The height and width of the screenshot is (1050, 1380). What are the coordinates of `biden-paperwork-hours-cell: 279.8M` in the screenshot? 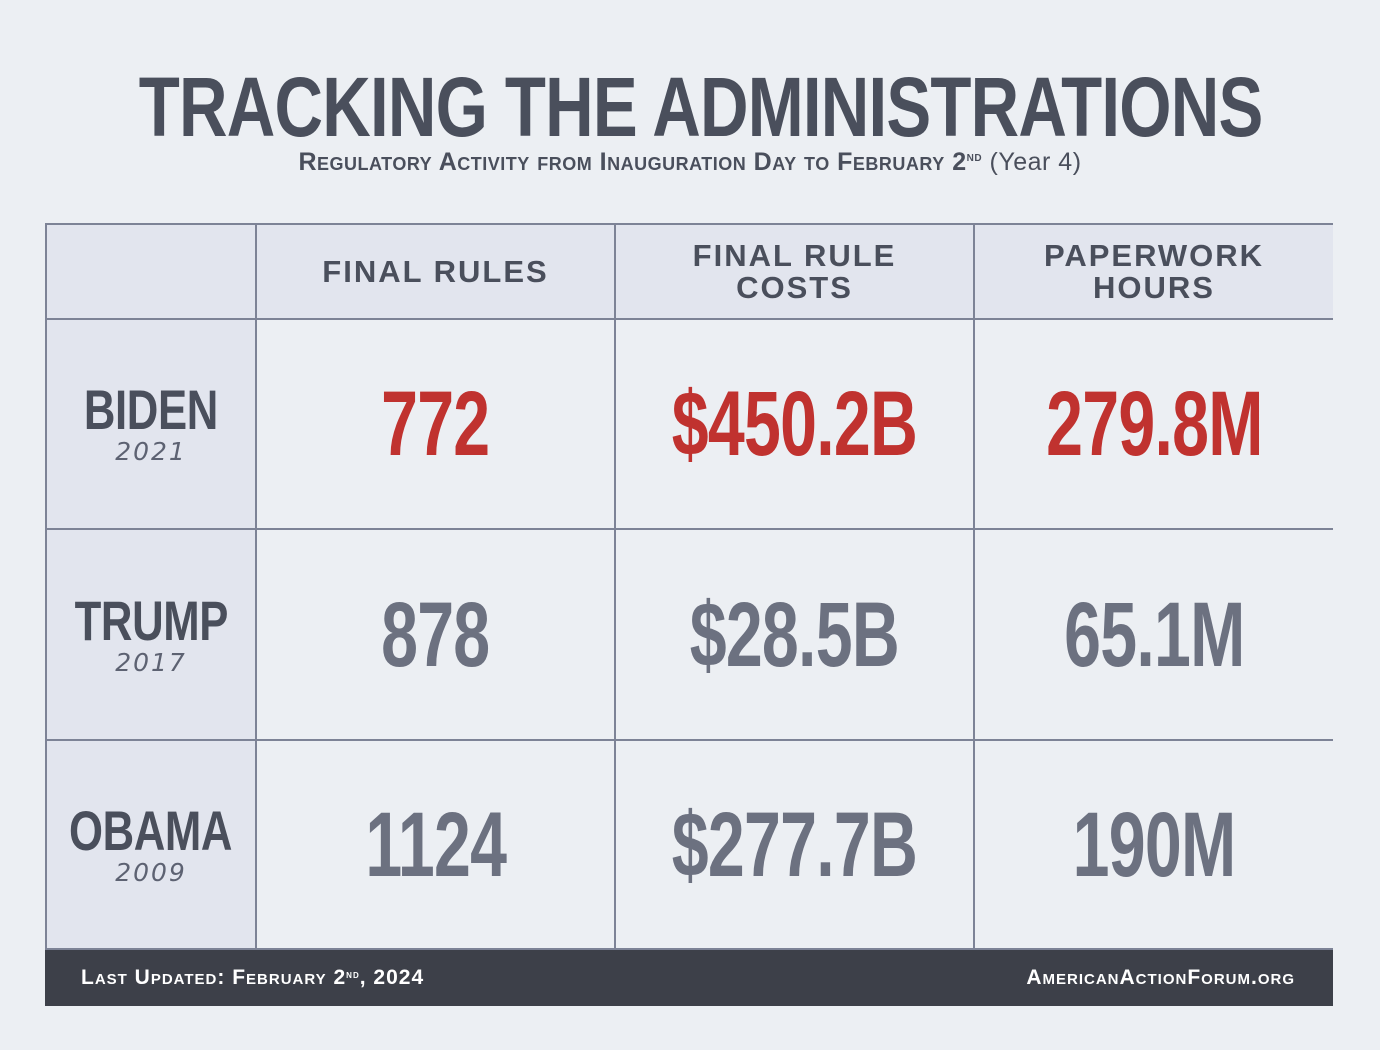 It's located at (1154, 425).